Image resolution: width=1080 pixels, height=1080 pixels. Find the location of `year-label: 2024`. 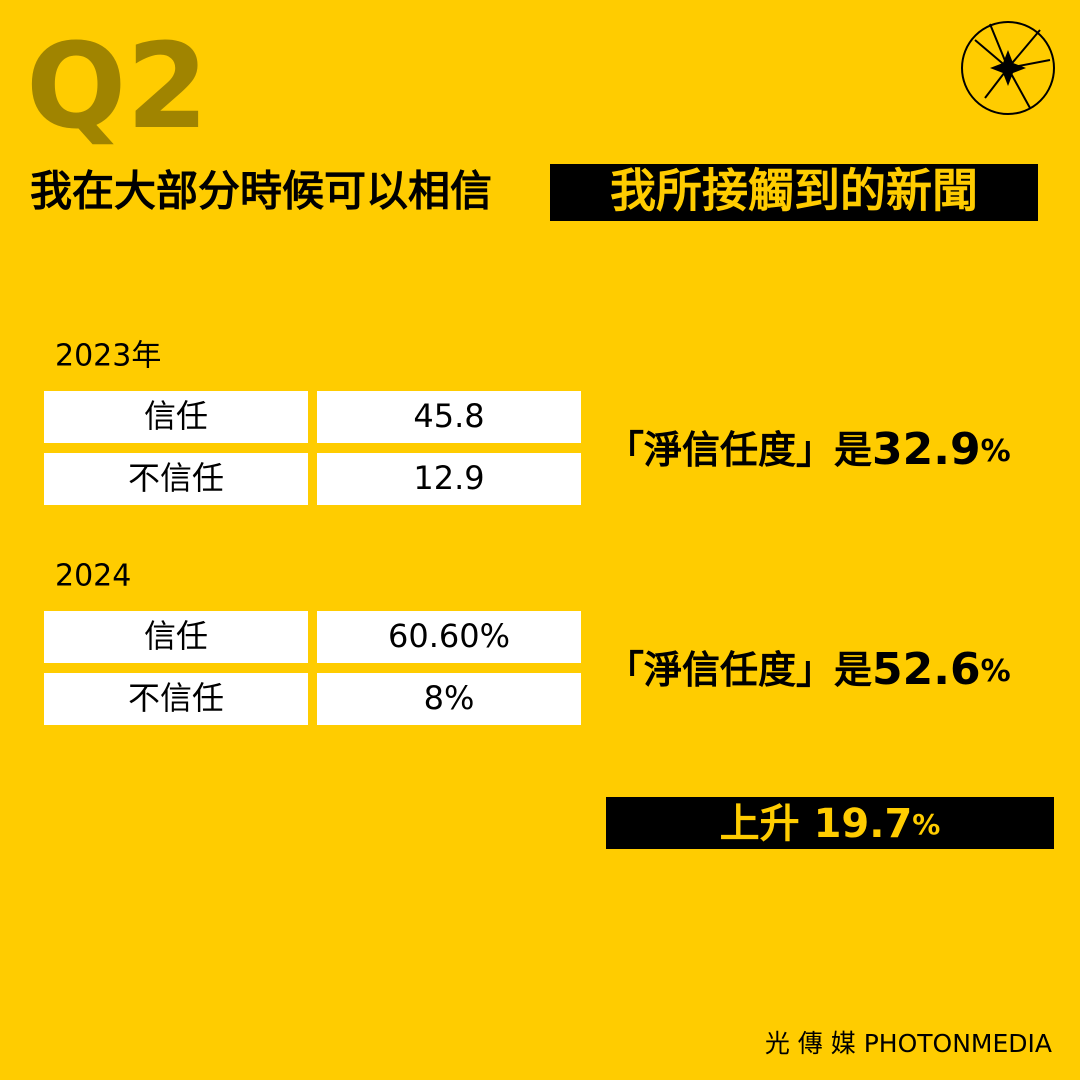

year-label: 2024 is located at coordinates (93, 576).